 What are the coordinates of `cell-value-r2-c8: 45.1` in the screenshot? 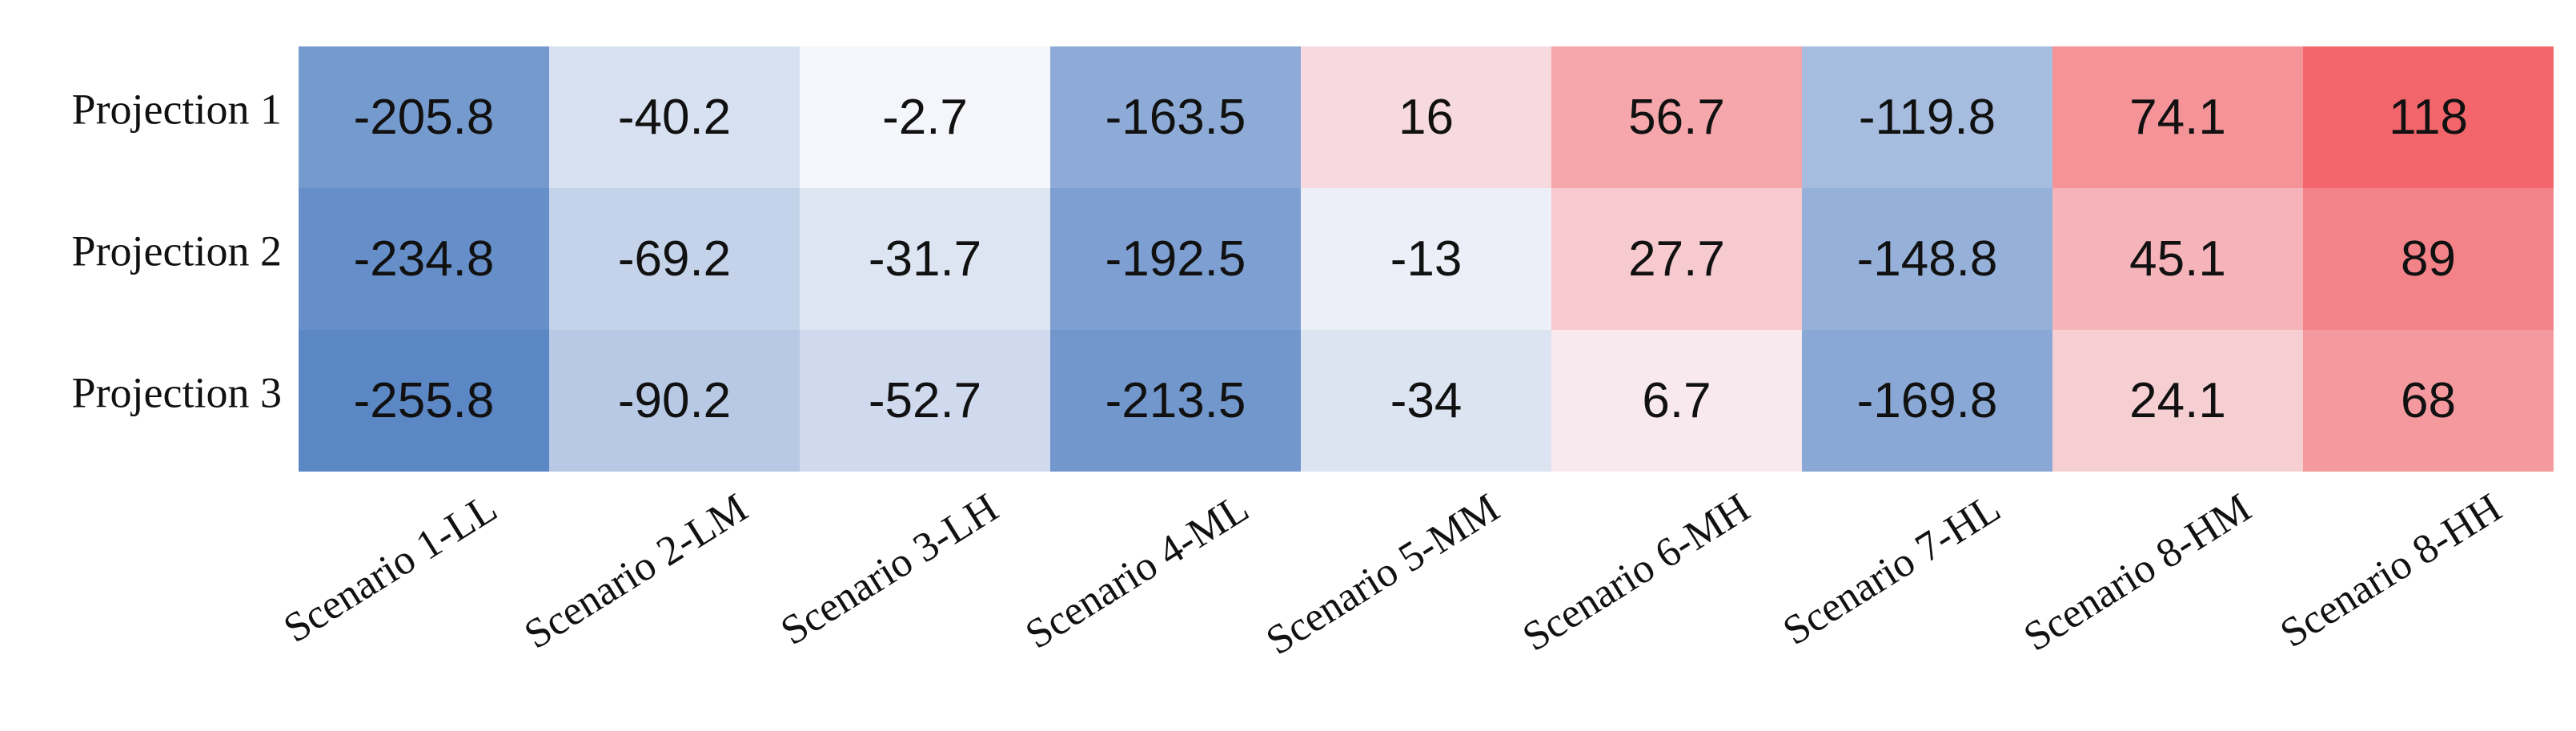 It's located at (2177, 259).